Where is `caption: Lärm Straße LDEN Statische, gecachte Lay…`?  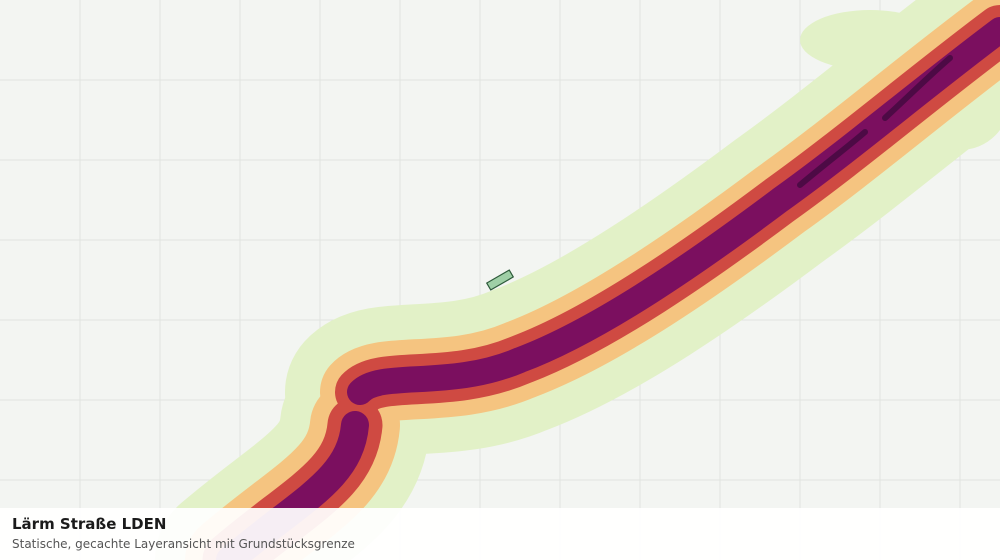
caption: Lärm Straße LDEN Statische, gecachte Lay… is located at coordinates (500, 534).